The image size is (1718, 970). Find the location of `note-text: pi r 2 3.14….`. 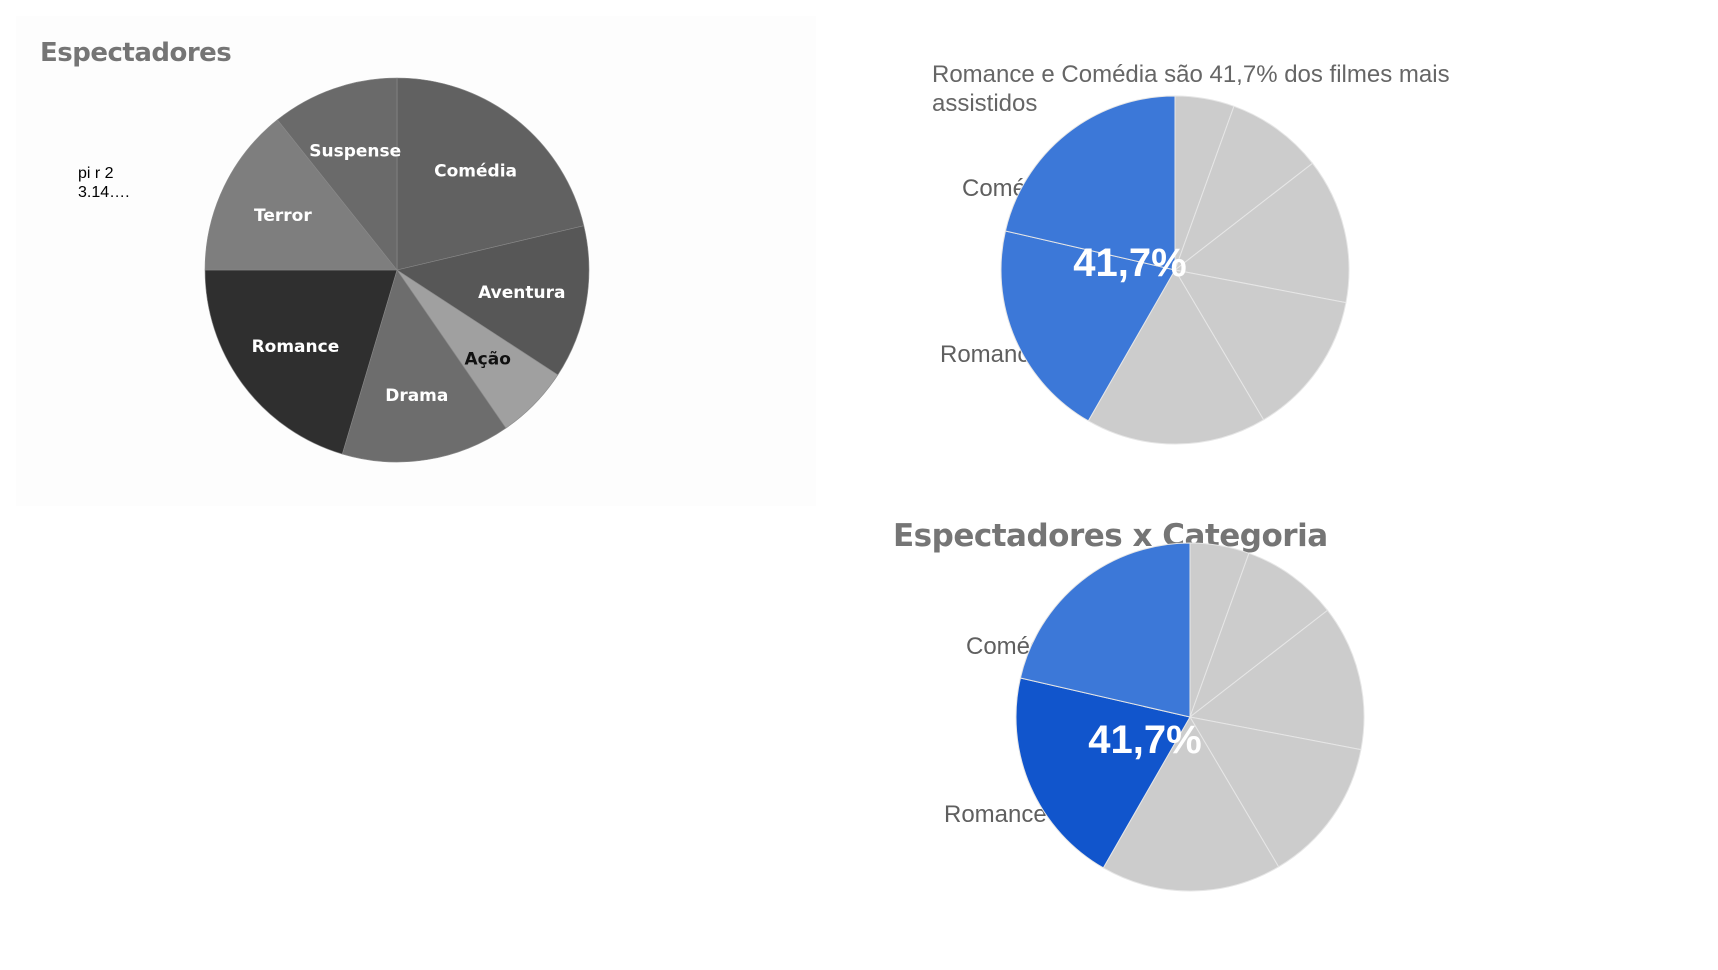

note-text: pi r 2 3.14…. is located at coordinates (104, 183).